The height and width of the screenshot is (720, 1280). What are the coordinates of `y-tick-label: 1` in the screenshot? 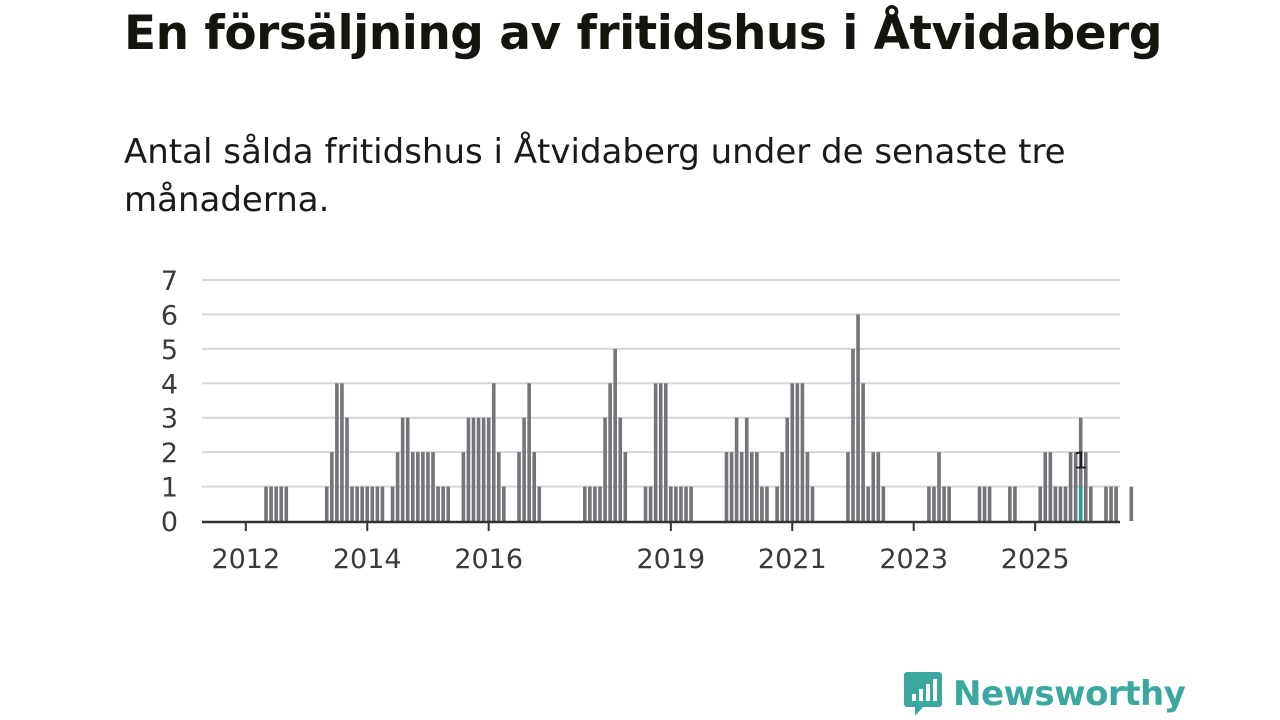 It's located at (169, 488).